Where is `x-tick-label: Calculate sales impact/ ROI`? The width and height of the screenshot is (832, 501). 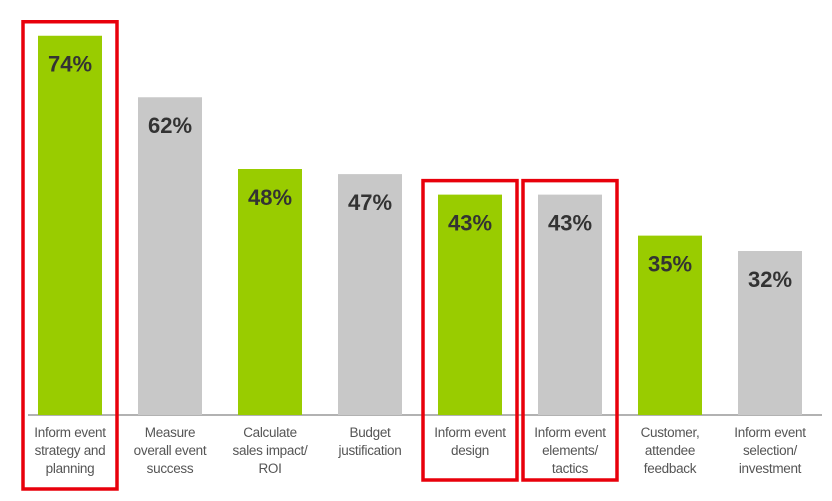 x-tick-label: Calculate sales impact/ ROI is located at coordinates (270, 450).